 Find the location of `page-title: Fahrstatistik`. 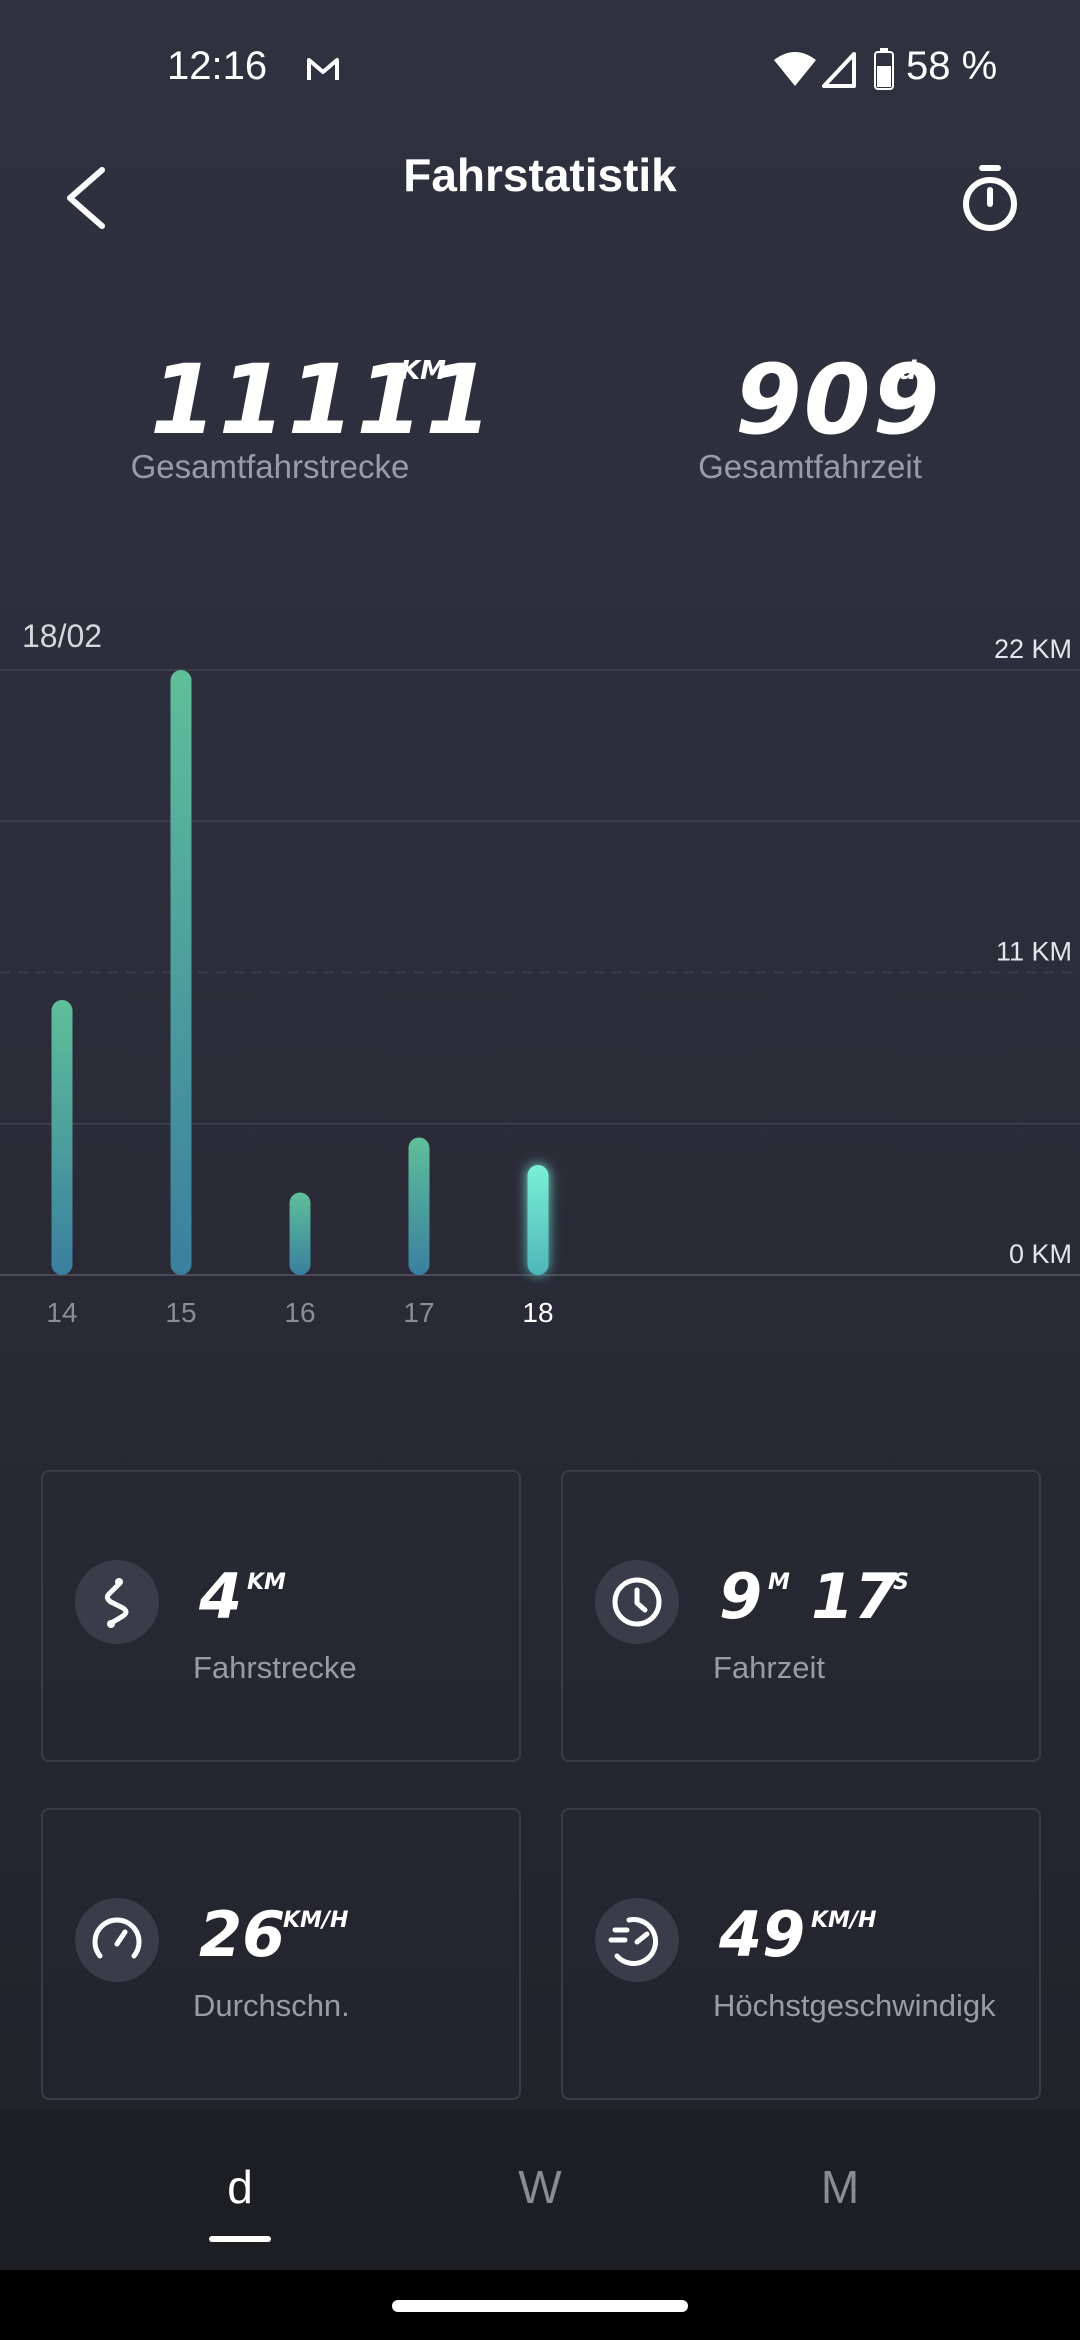

page-title: Fahrstatistik is located at coordinates (540, 175).